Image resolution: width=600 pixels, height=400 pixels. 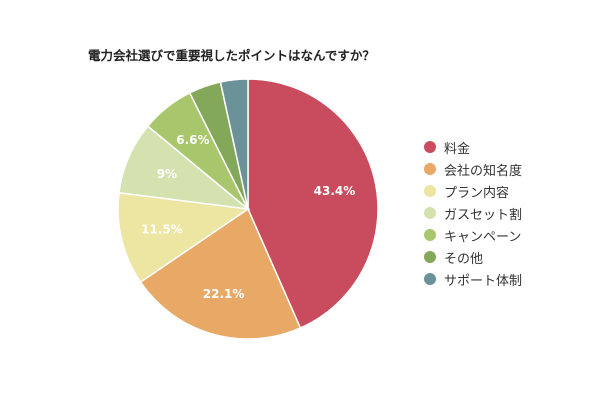 What do you see at coordinates (335, 191) in the screenshot?
I see `slice-value-label: 43.4%` at bounding box center [335, 191].